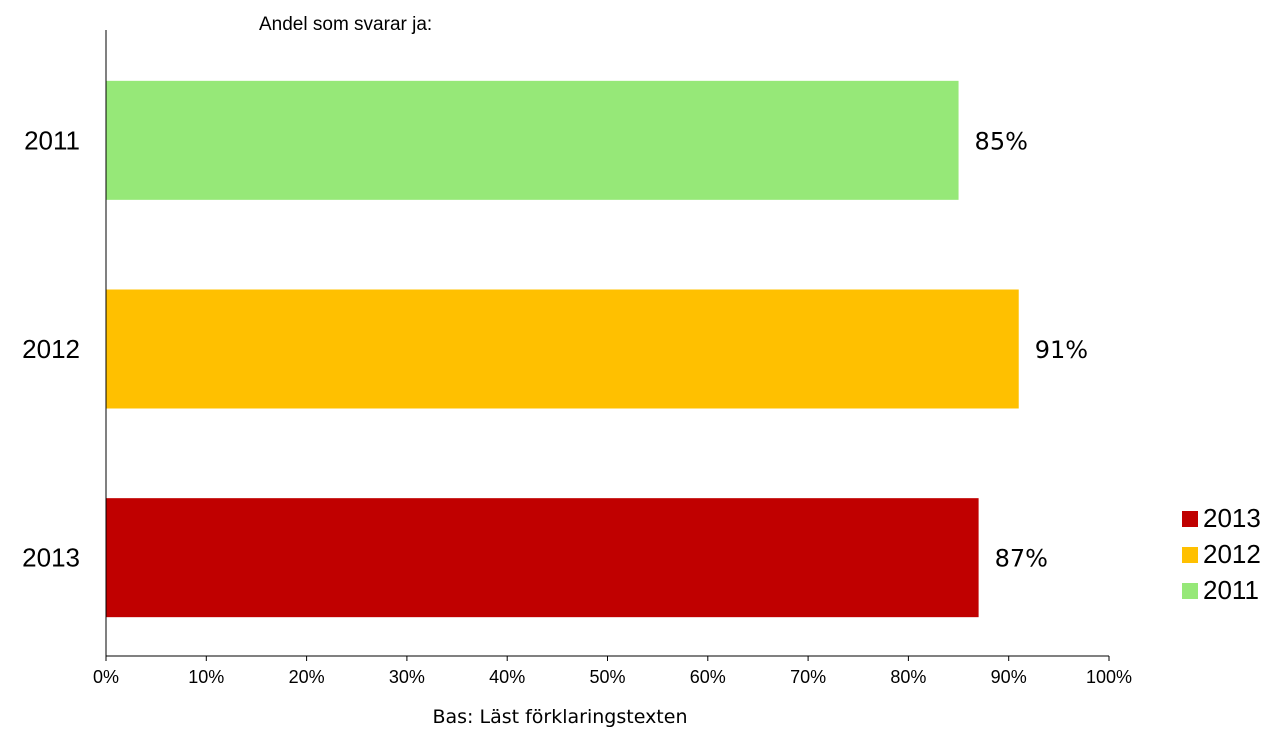  I want to click on legend-swatch-2011, so click(1190, 591).